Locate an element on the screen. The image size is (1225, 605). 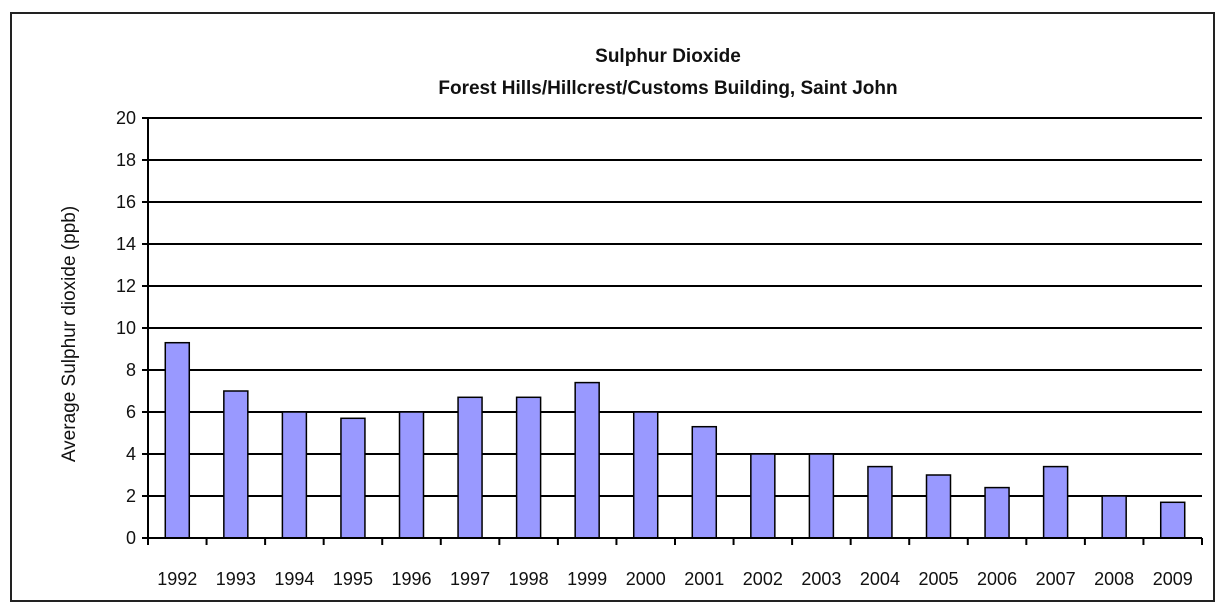
bar-2000 is located at coordinates (645, 475).